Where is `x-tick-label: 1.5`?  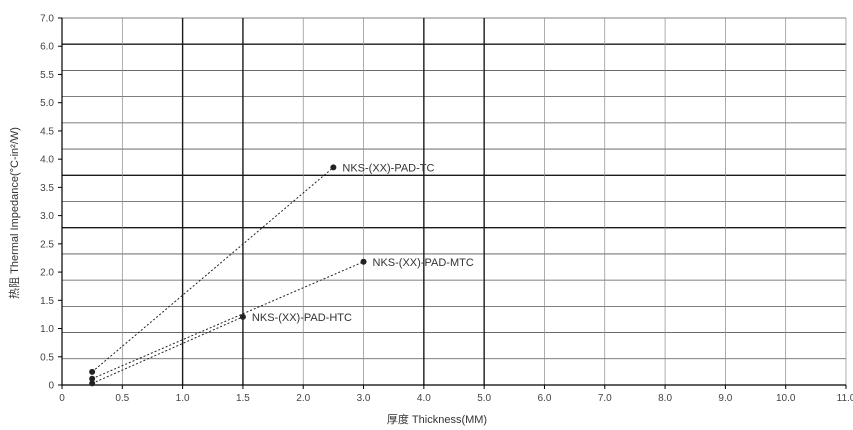 x-tick-label: 1.5 is located at coordinates (243, 398).